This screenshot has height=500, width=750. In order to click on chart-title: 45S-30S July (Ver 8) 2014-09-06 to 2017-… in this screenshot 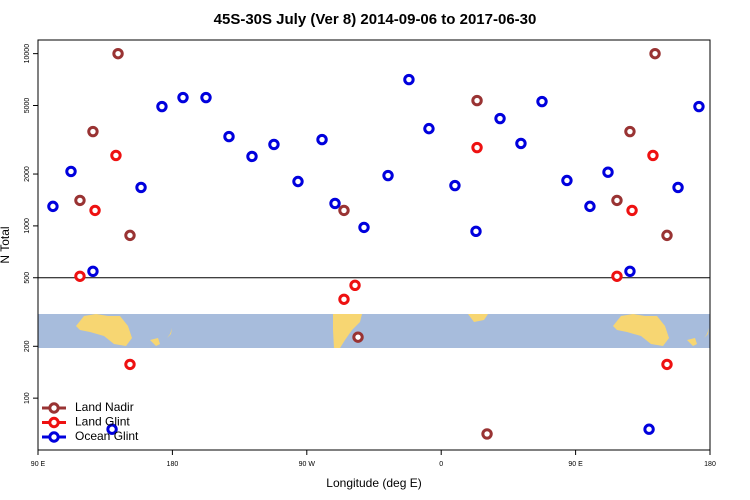, I will do `click(375, 19)`.